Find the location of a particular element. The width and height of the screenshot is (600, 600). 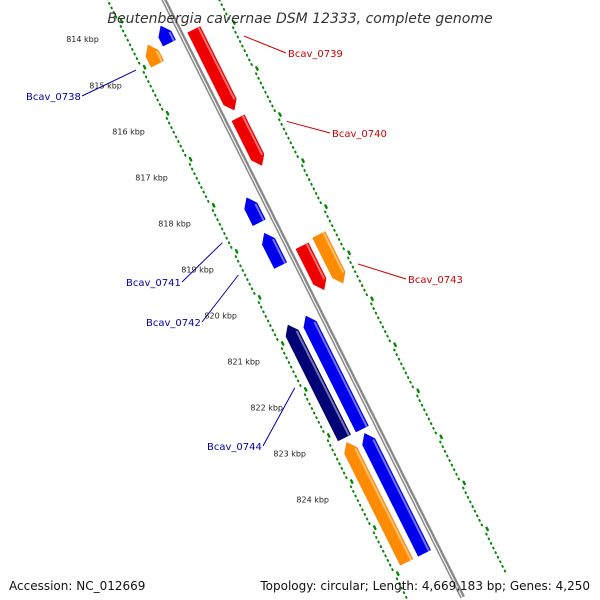

accession-text: Accession: NC_012669 is located at coordinates (77, 586).